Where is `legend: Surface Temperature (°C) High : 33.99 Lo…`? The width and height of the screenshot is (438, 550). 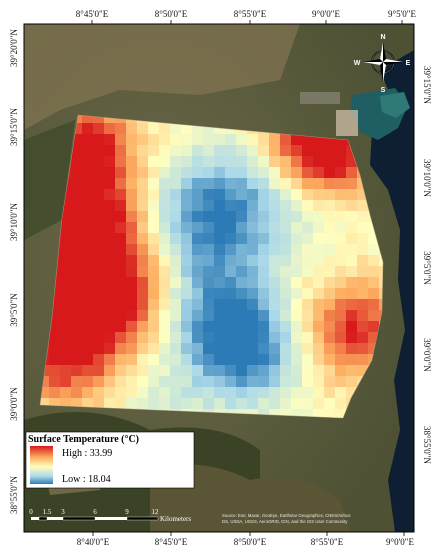 legend: Surface Temperature (°C) High : 33.99 Lo… is located at coordinates (110, 460).